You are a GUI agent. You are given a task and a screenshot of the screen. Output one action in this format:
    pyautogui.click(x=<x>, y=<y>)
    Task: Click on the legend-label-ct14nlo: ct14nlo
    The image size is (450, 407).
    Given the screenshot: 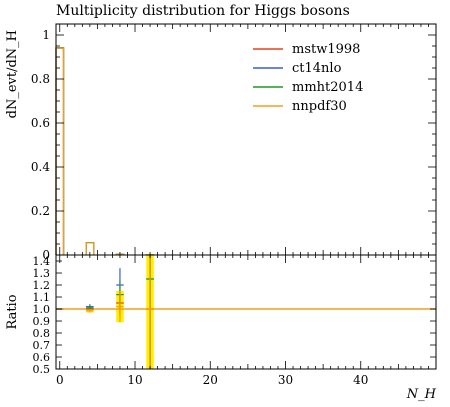 What is the action you would take?
    pyautogui.click(x=317, y=68)
    